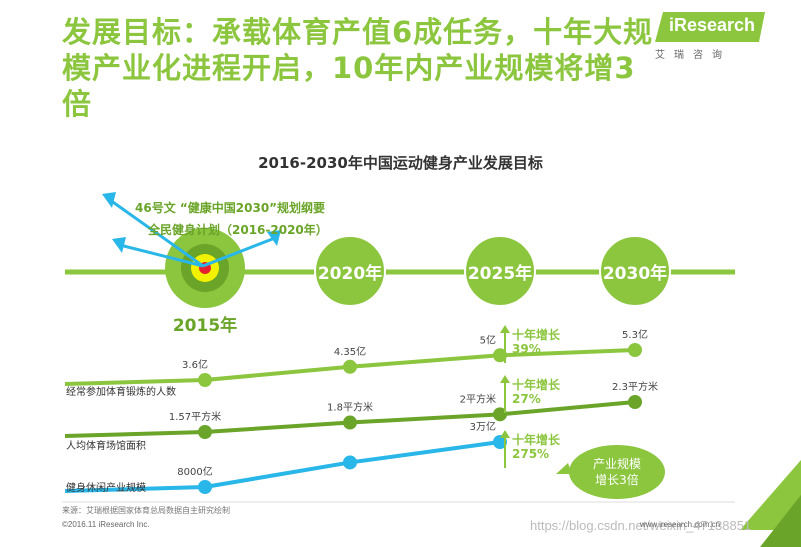 Image resolution: width=801 pixels, height=547 pixels. What do you see at coordinates (195, 416) in the screenshot?
I see `data-label-2-1: 1.57平方米` at bounding box center [195, 416].